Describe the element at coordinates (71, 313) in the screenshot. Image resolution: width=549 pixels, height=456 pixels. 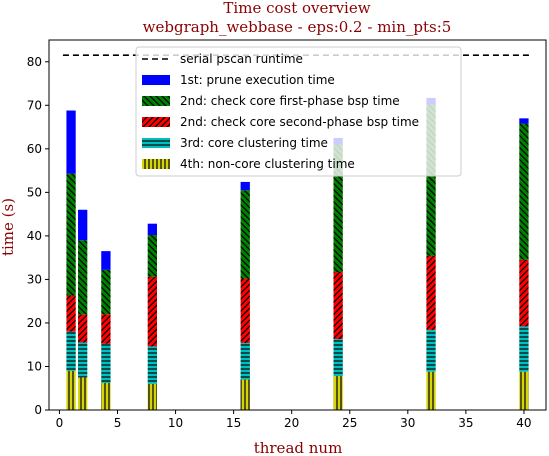
I see `bar-segment-t1-s2` at that location.